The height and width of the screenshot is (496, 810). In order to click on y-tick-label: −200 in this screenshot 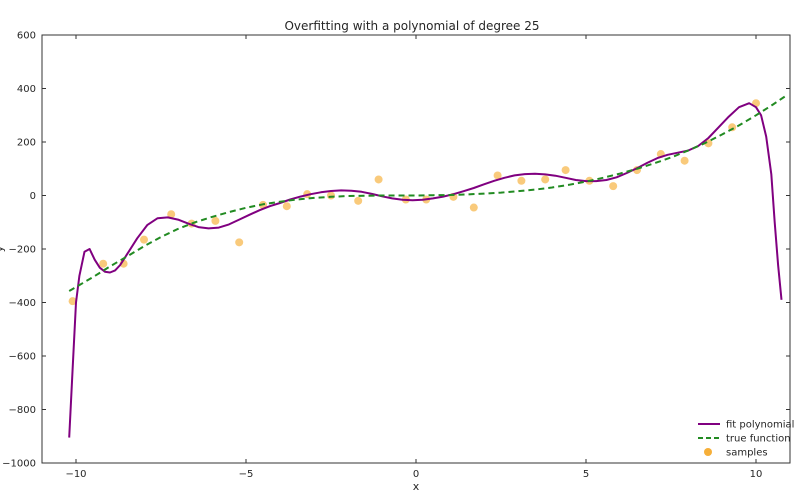, I will do `click(22, 250)`.